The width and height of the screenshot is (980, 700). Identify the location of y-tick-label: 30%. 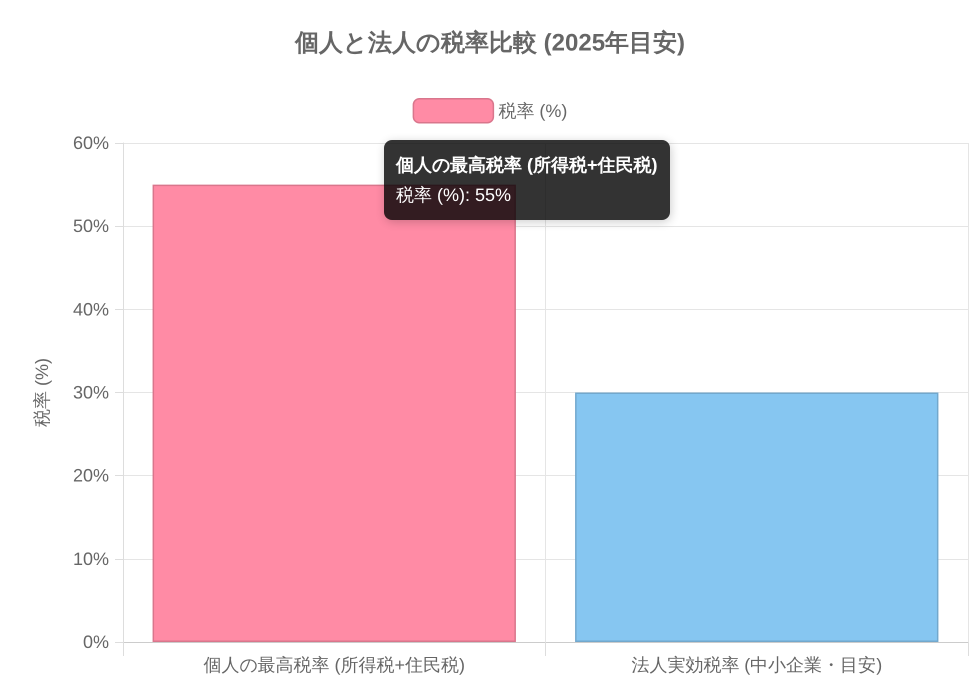
(90, 392).